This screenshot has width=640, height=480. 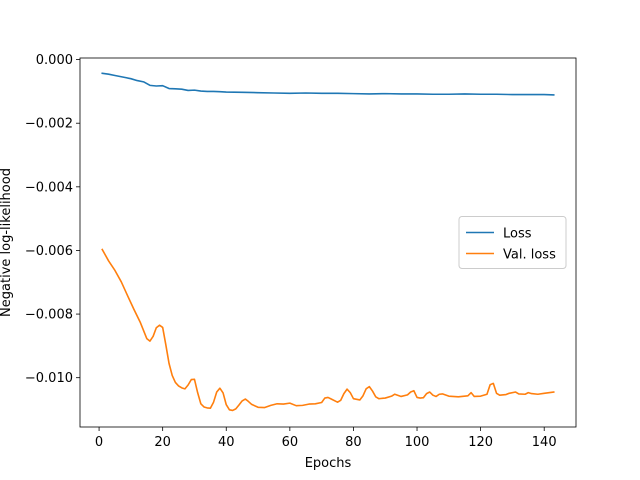 I want to click on y-tick-label: −0.006, so click(x=49, y=251).